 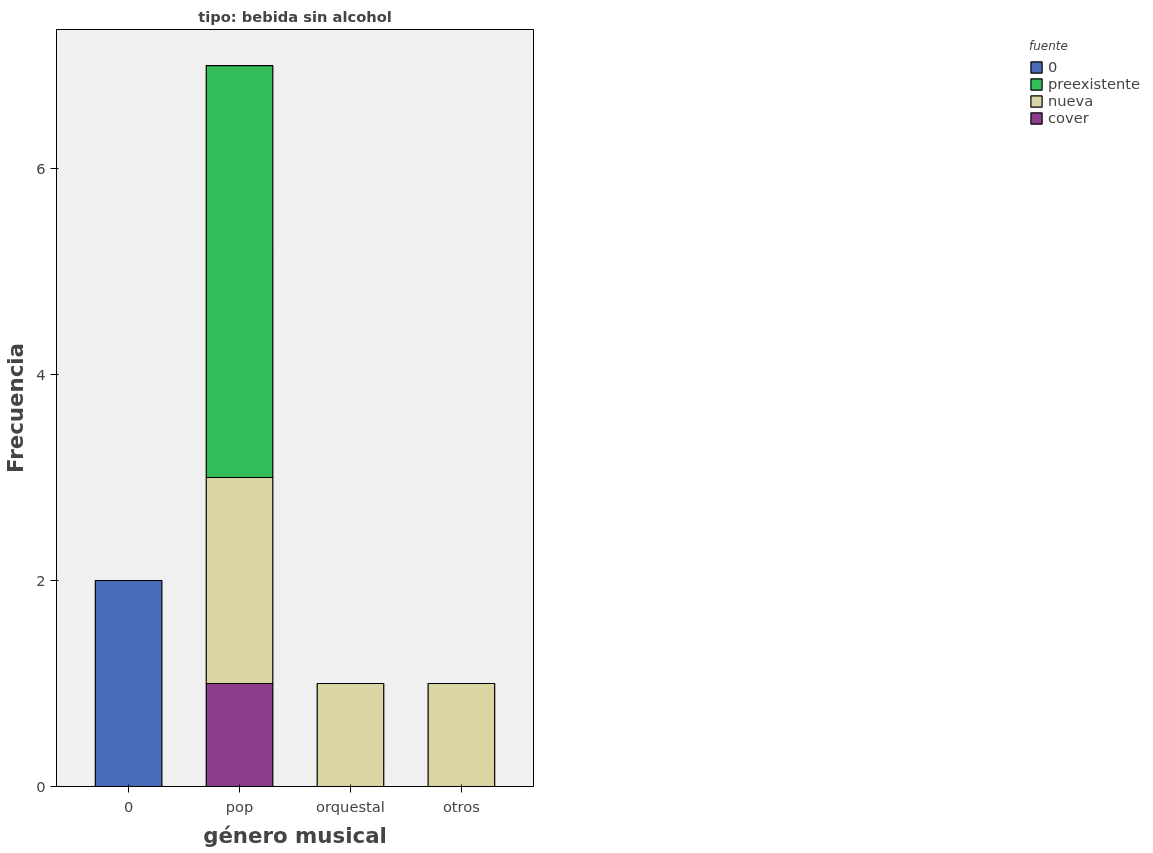 What do you see at coordinates (41, 580) in the screenshot?
I see `y-tick-label: 2` at bounding box center [41, 580].